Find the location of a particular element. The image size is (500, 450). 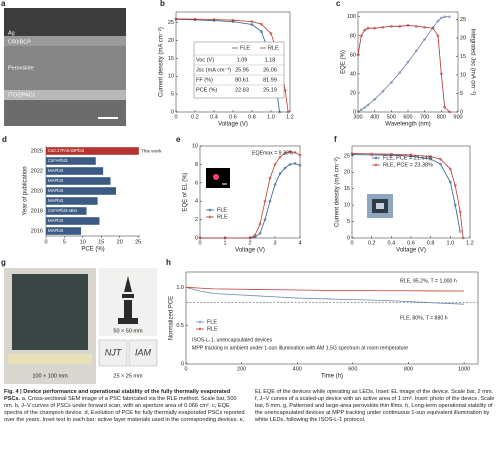

y-tick-label: 100 is located at coordinates (351, 17).